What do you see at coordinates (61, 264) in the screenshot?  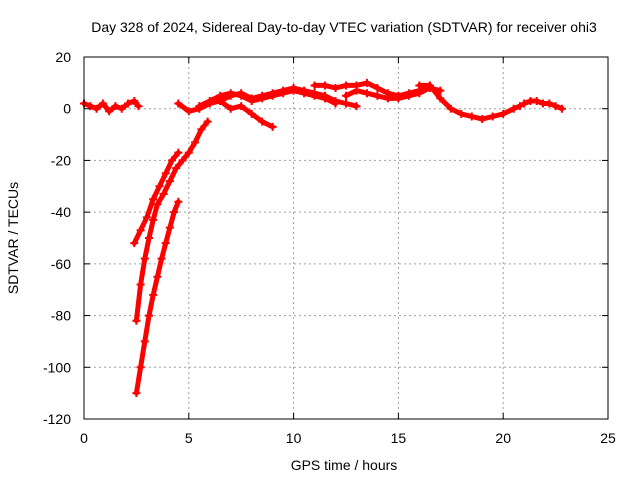 I see `y-tick-label: -60` at bounding box center [61, 264].